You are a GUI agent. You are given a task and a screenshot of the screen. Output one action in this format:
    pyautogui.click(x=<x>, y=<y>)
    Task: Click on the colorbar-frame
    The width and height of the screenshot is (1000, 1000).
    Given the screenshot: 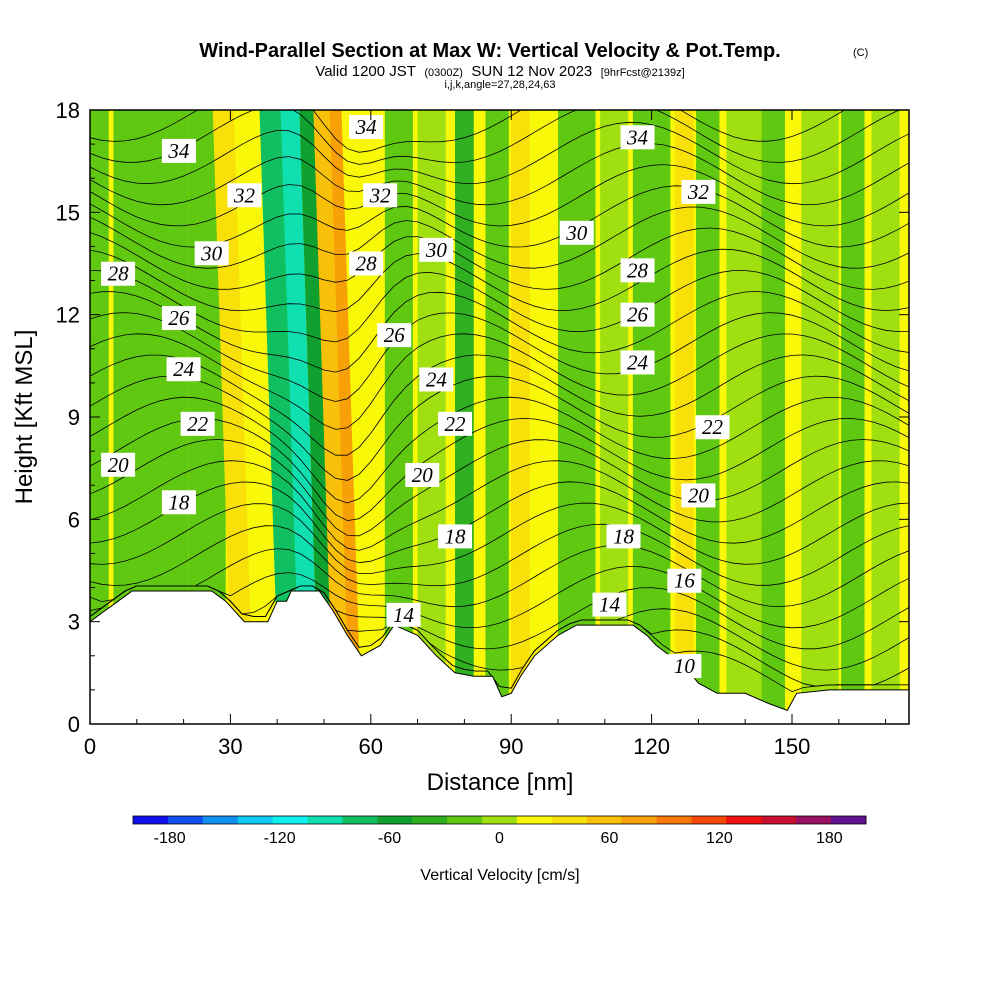 What is the action you would take?
    pyautogui.click(x=499, y=820)
    